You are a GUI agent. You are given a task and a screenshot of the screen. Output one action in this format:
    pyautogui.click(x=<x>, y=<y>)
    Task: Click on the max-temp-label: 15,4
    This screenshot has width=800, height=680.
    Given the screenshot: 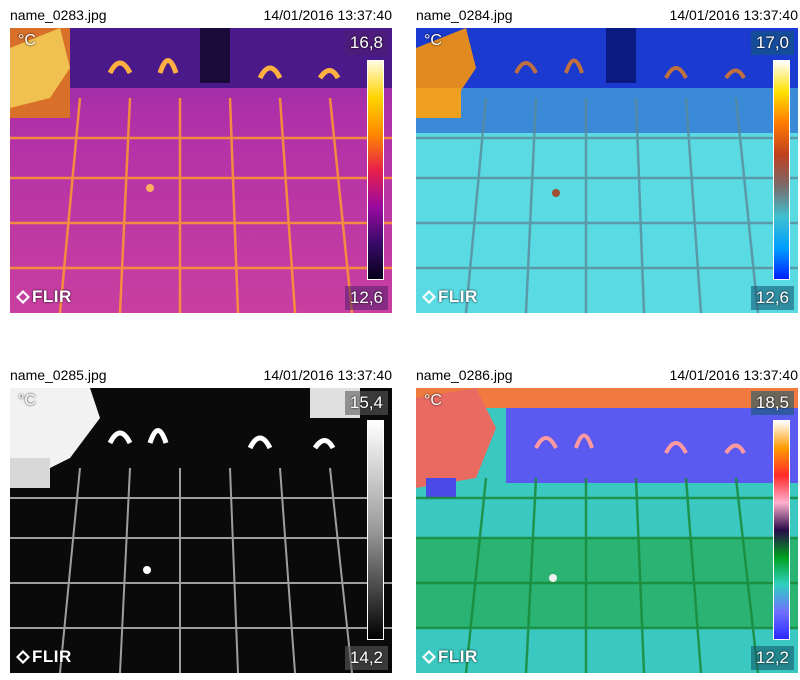 What is the action you would take?
    pyautogui.click(x=366, y=403)
    